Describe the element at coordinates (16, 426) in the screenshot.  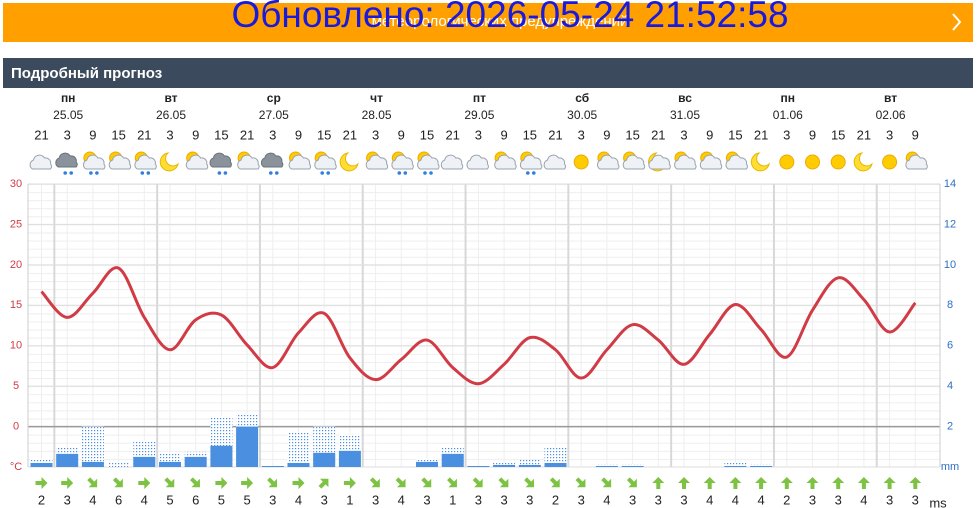
I see `y-tick-label: 0` at that location.